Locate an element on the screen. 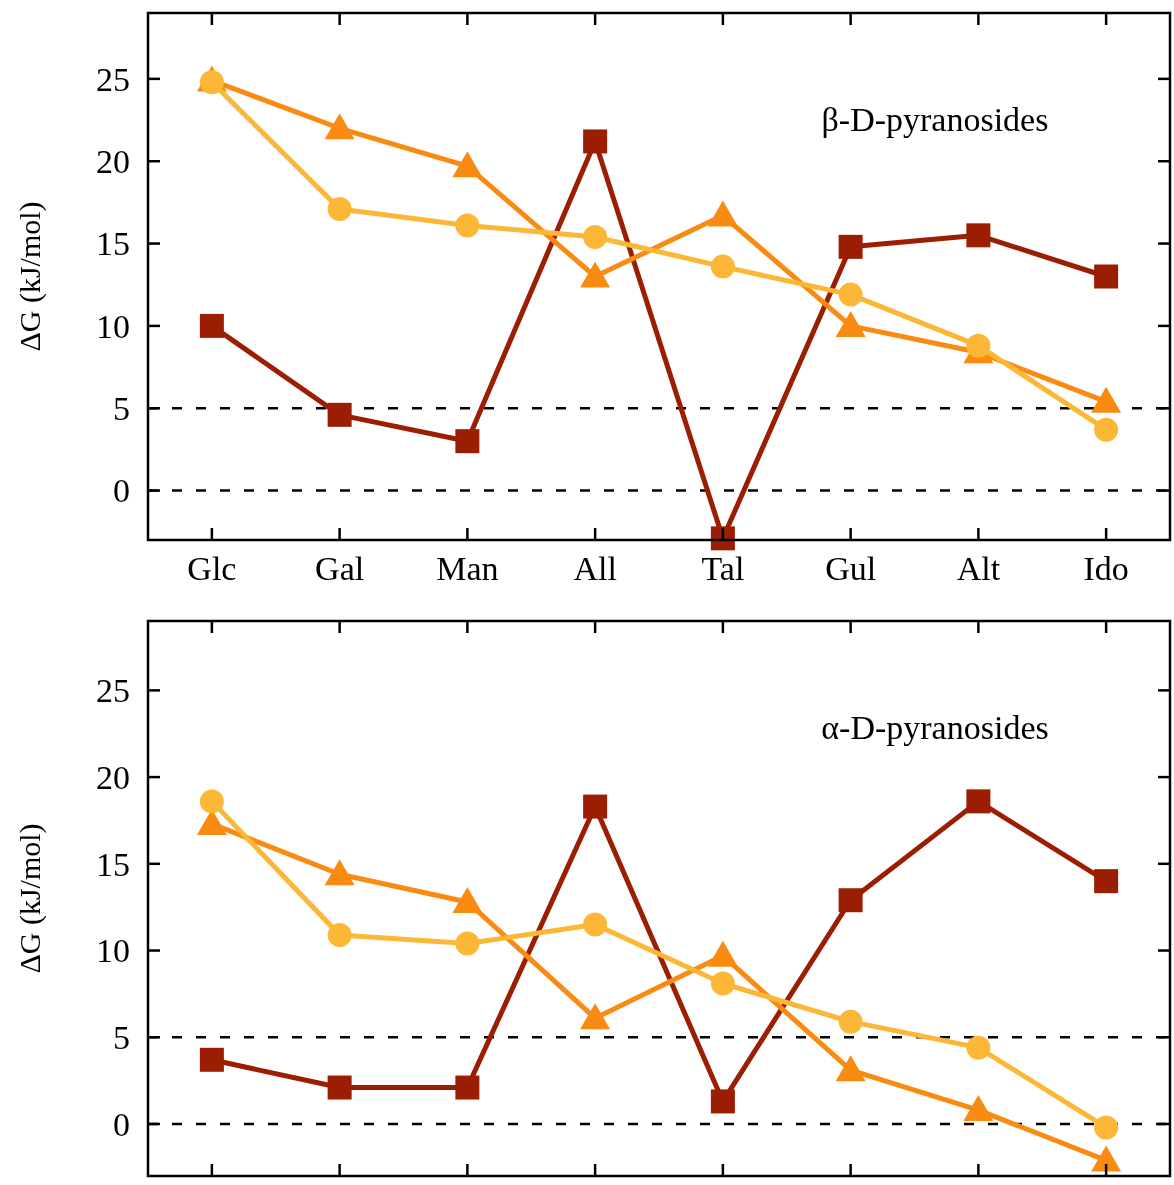 The width and height of the screenshot is (1174, 1185). x-tick-label: Man is located at coordinates (467, 568).